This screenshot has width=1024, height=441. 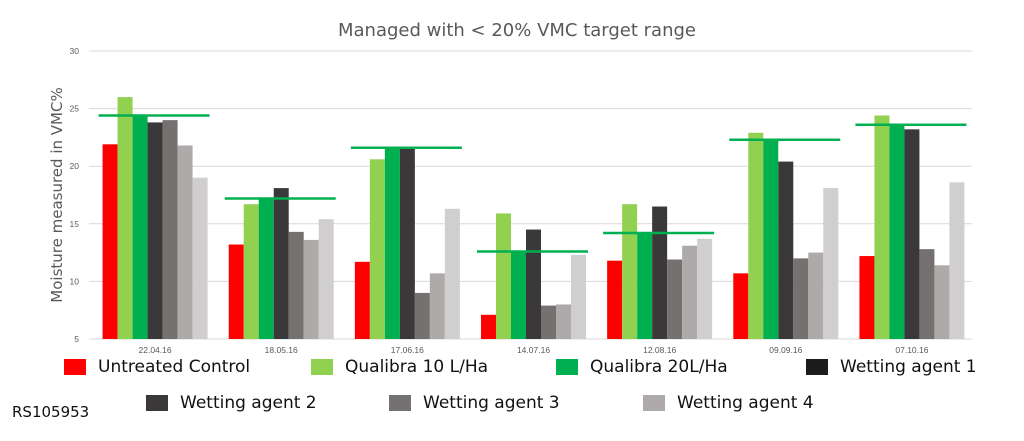 I want to click on footnote: RS105953, so click(x=51, y=412).